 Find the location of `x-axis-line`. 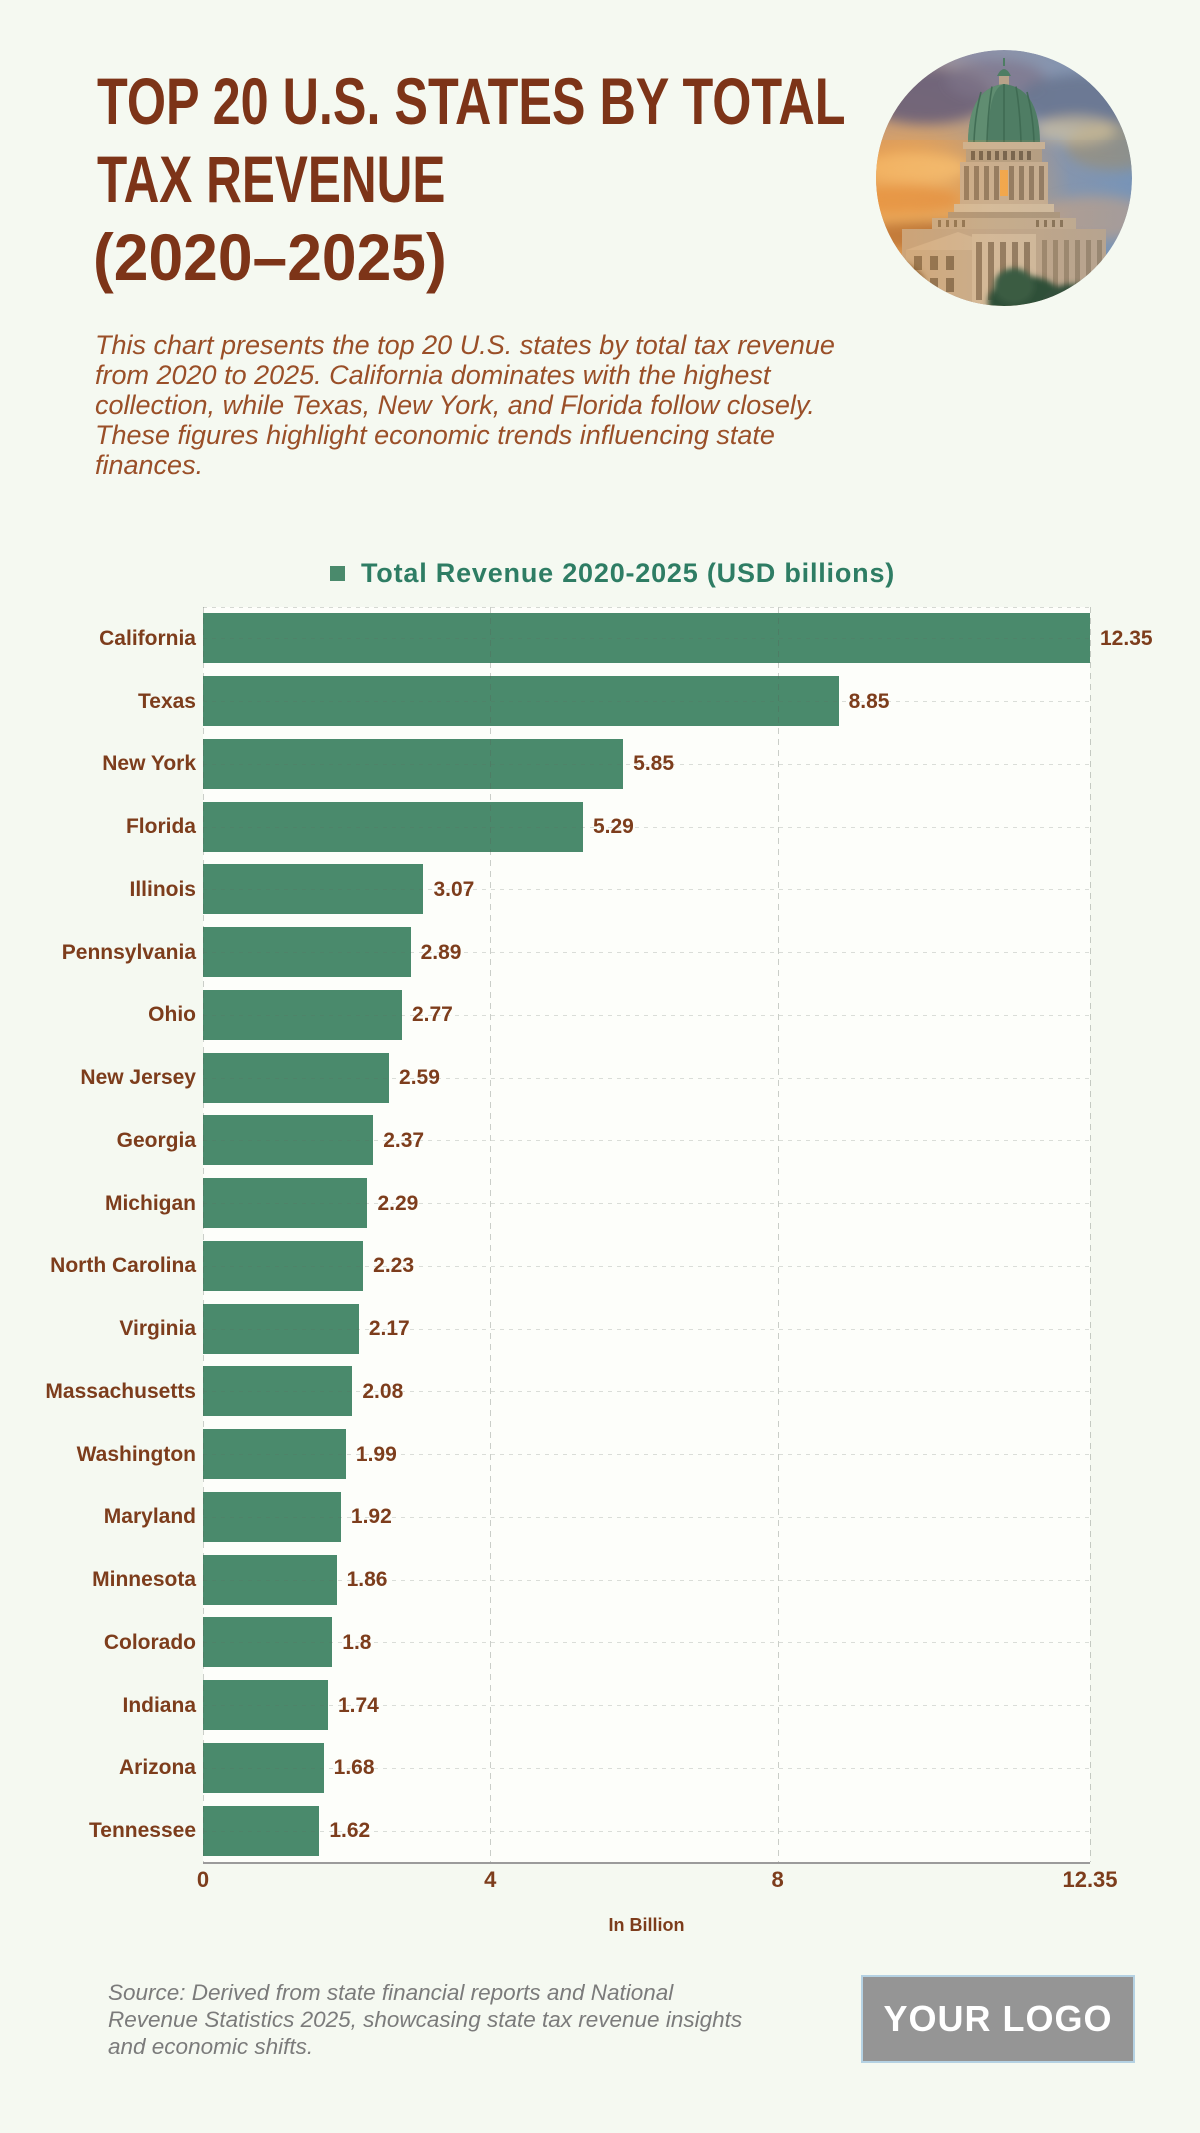

x-axis-line is located at coordinates (646, 1863).